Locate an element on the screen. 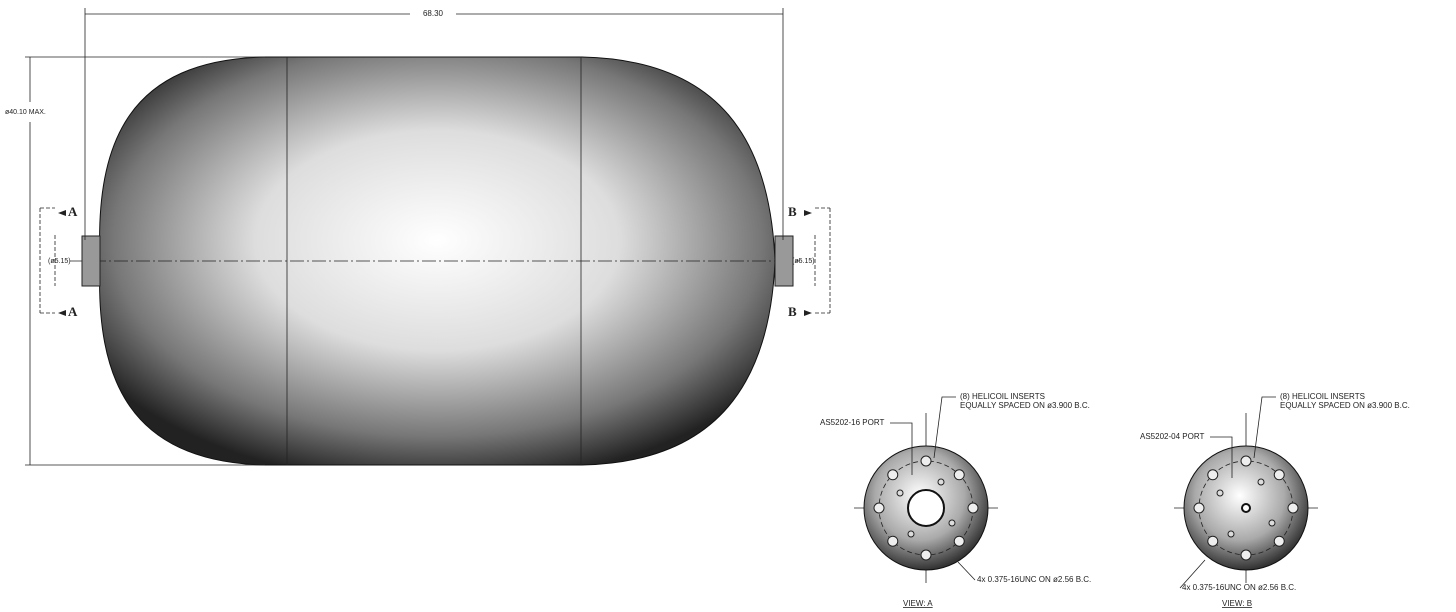 The width and height of the screenshot is (1456, 612). port-label: AS5202-16 PORT is located at coordinates (852, 422).